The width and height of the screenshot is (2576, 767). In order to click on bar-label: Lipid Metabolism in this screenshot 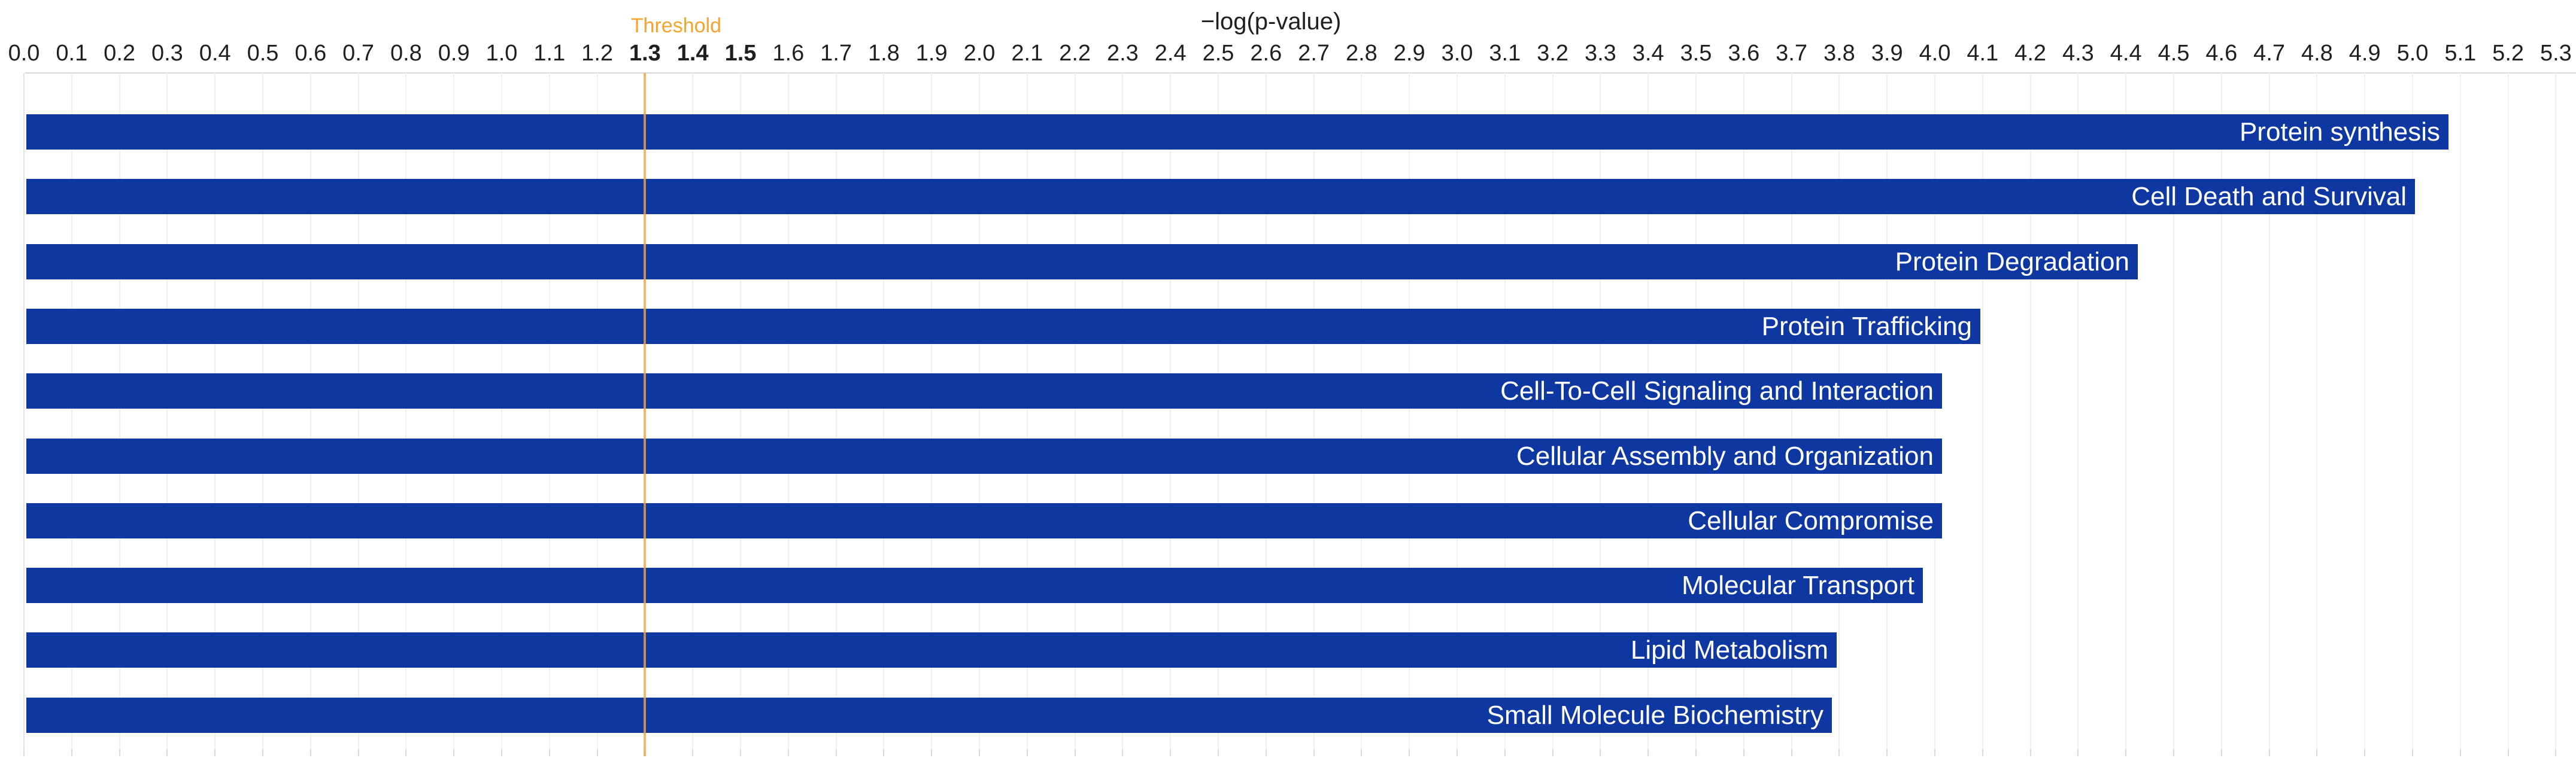, I will do `click(1729, 650)`.